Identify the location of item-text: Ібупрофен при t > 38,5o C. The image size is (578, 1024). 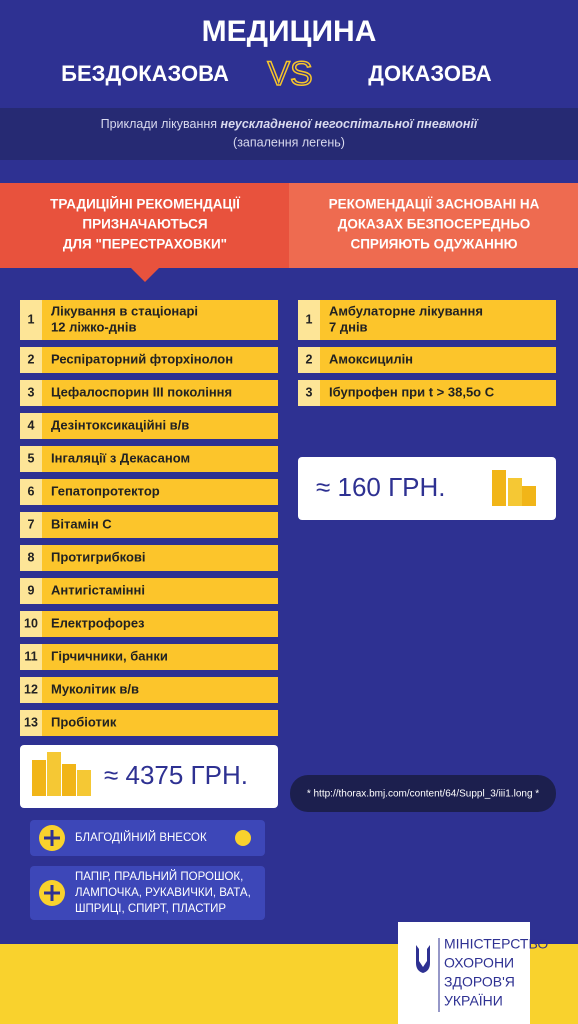
(412, 391).